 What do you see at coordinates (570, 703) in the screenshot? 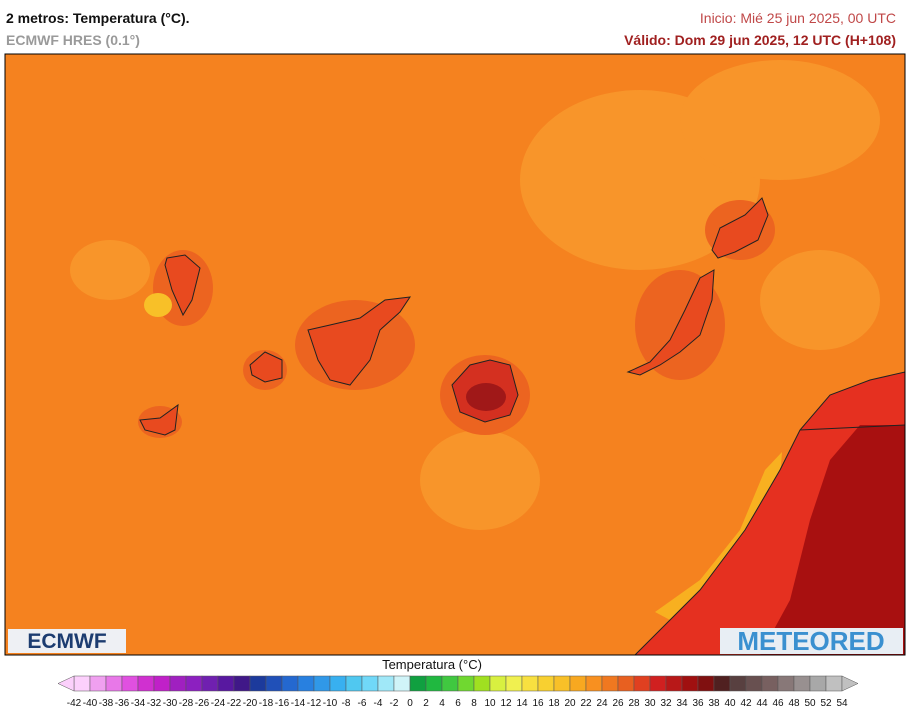
I see `tick-label: 20` at bounding box center [570, 703].